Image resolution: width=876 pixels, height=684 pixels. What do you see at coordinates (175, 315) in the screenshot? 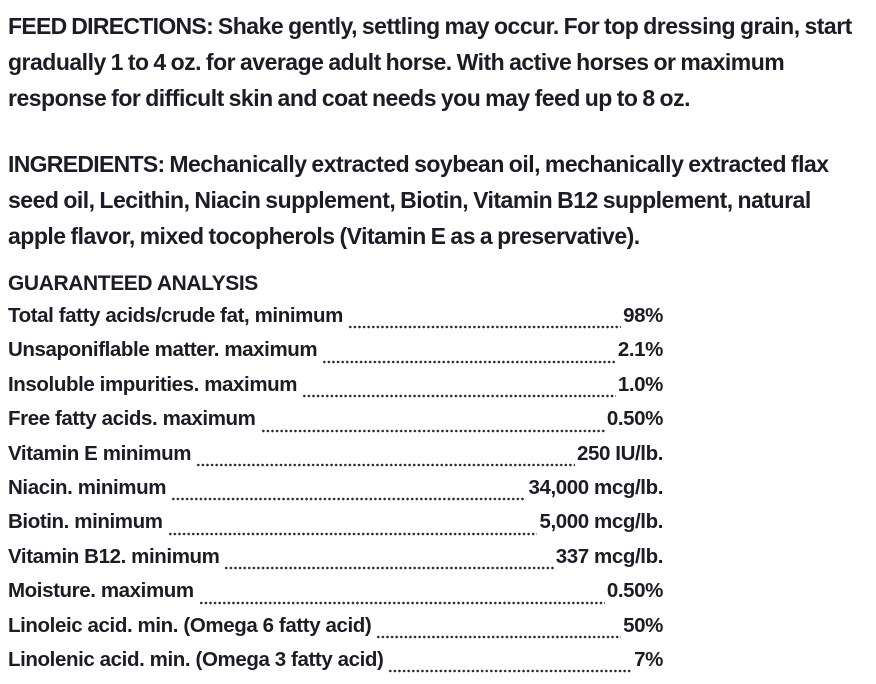
I see `analysis-row-label: Total fatty acids/crude fat, minimum` at bounding box center [175, 315].